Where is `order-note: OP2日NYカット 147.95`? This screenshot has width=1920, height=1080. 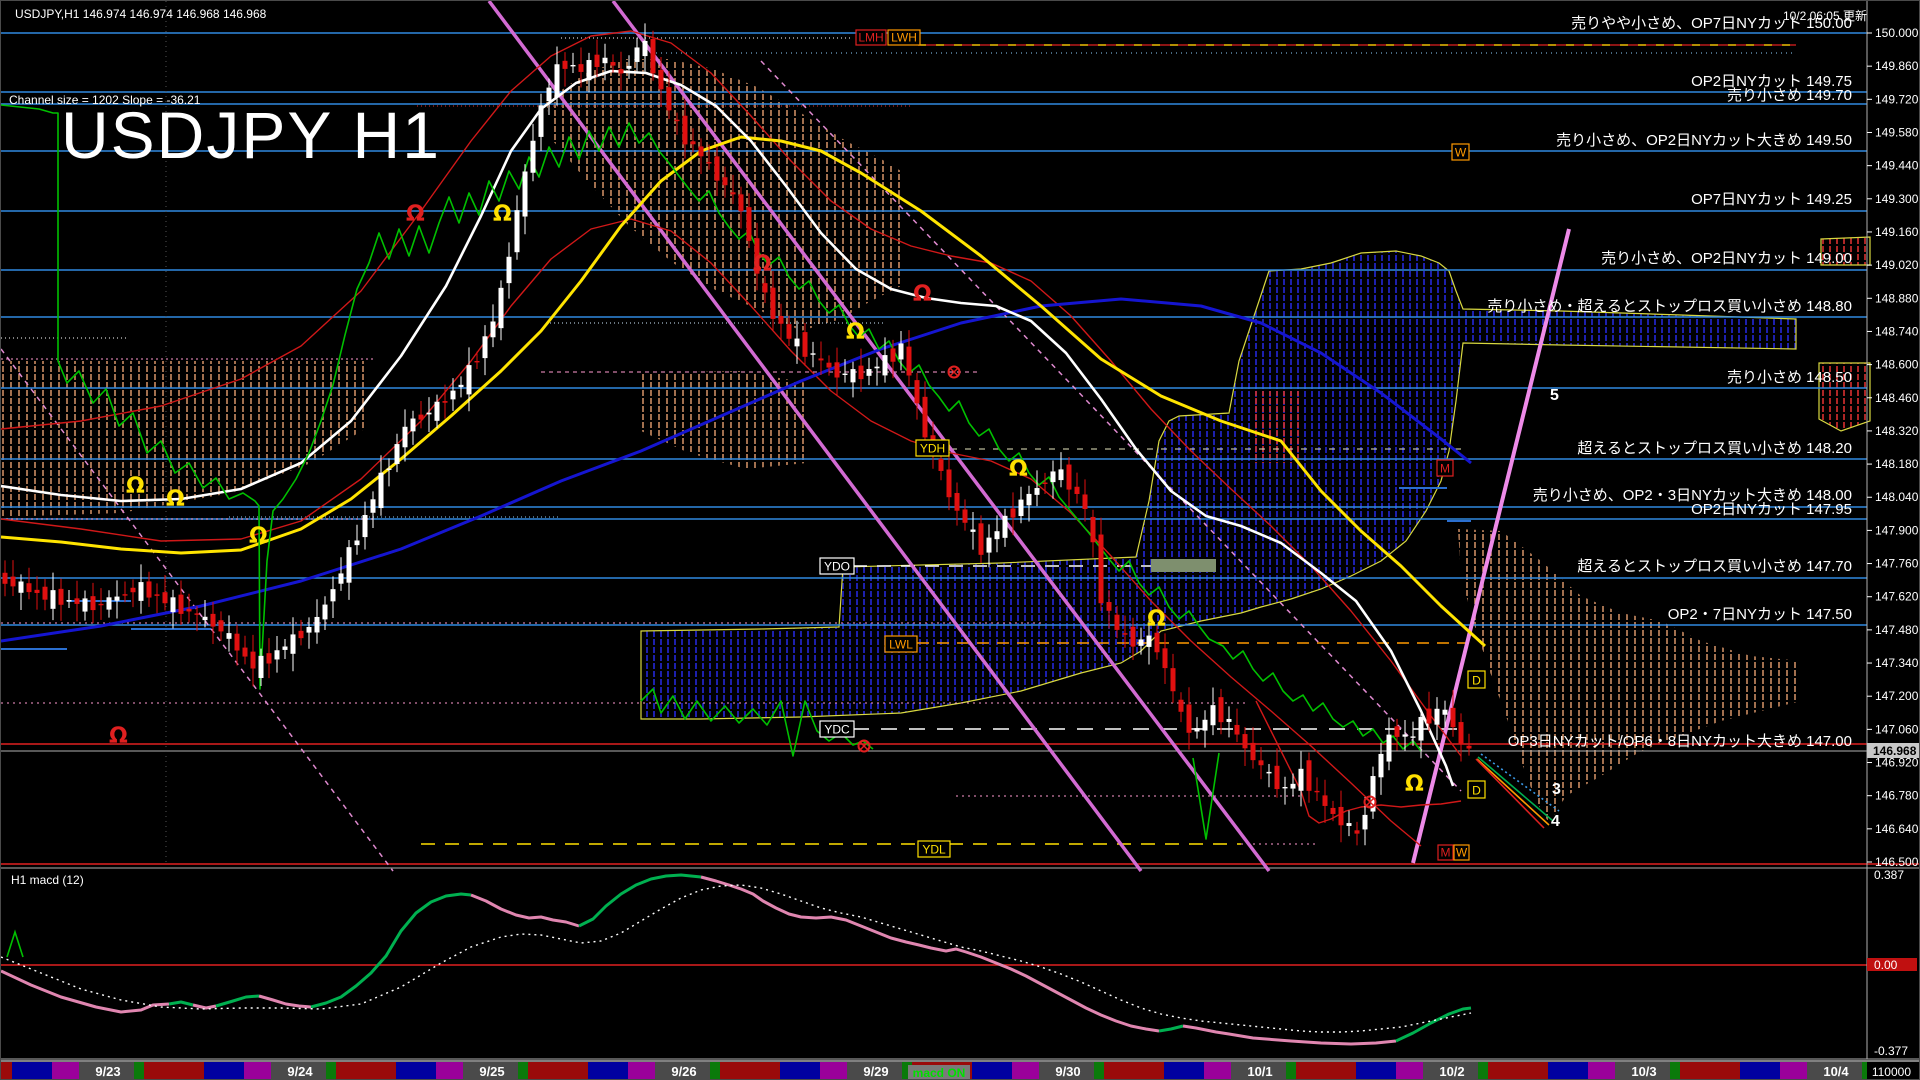 order-note: OP2日NYカット 147.95 is located at coordinates (1771, 509).